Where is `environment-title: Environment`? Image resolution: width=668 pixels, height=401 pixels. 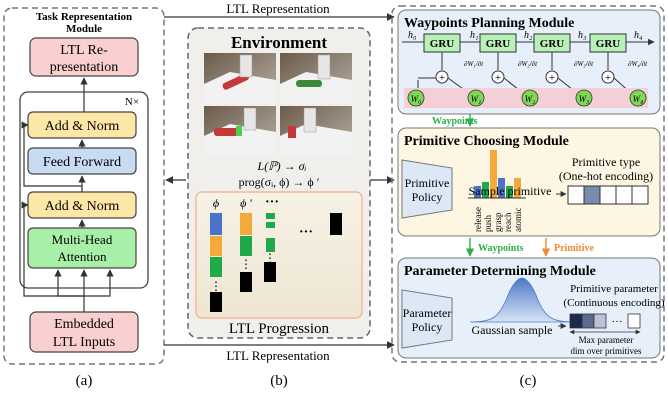 environment-title: Environment is located at coordinates (279, 42).